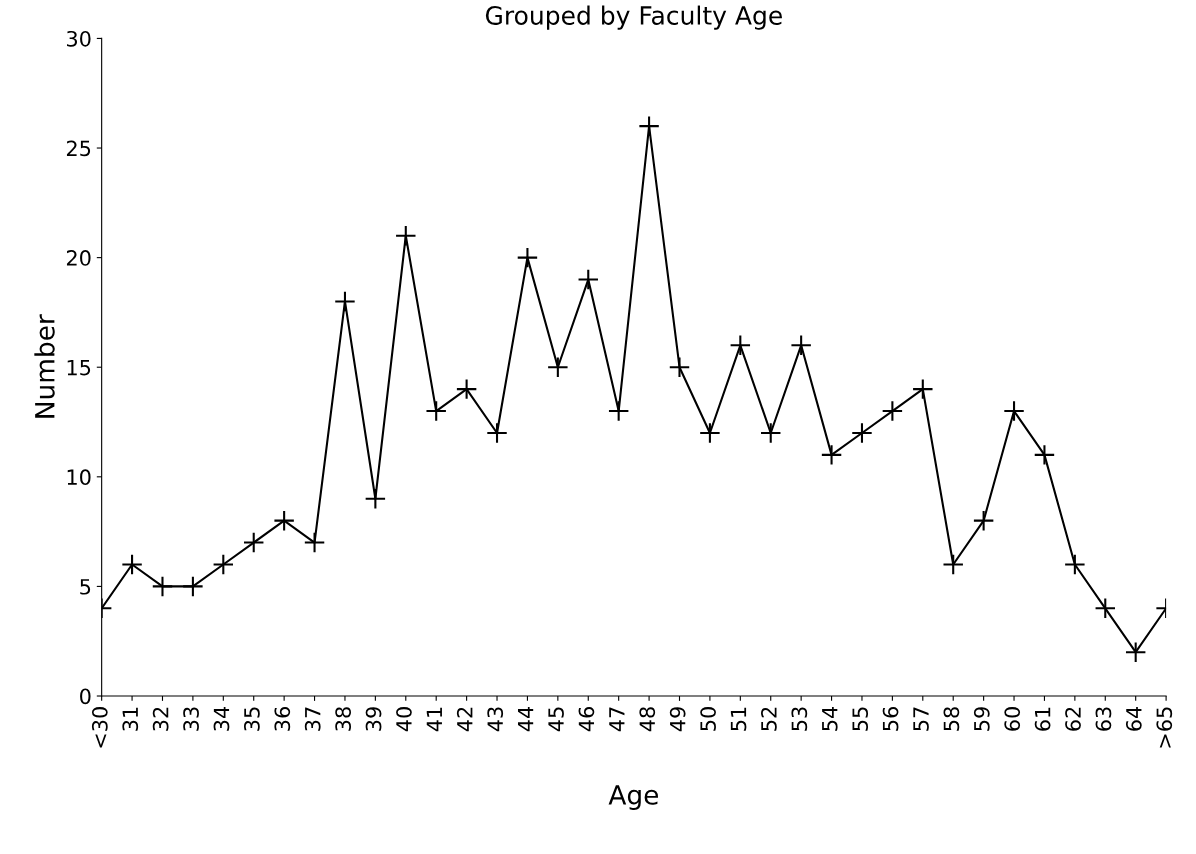 The image size is (1196, 854). Describe the element at coordinates (79, 477) in the screenshot. I see `y-tick-label: 10` at that location.